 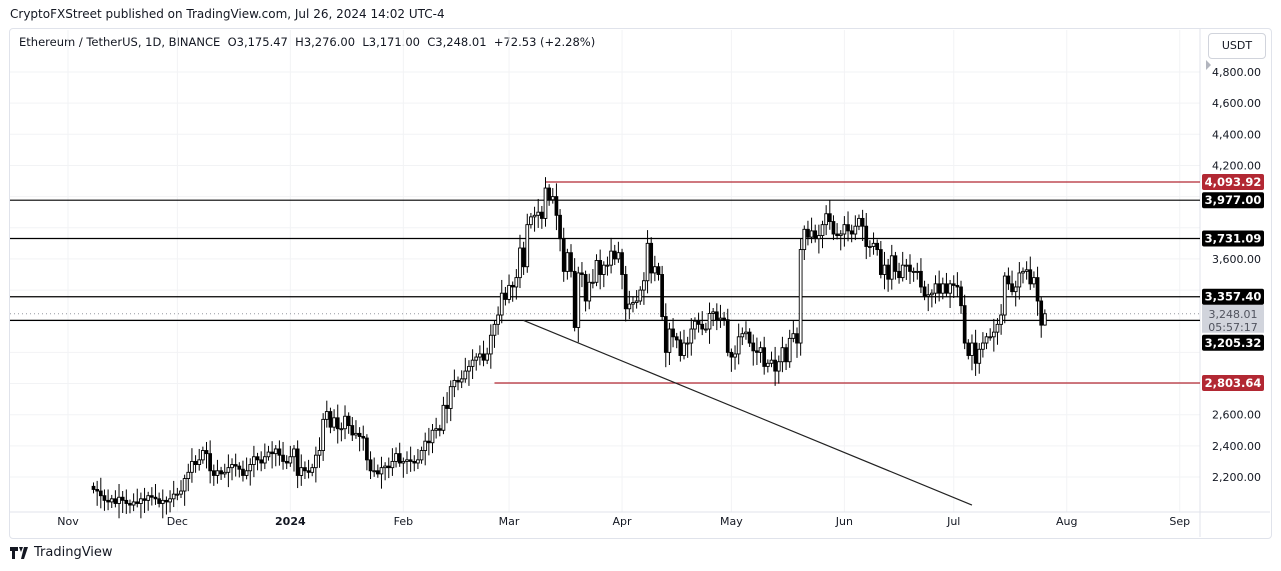 I want to click on level-price-label: 3,977.00, so click(x=1233, y=200).